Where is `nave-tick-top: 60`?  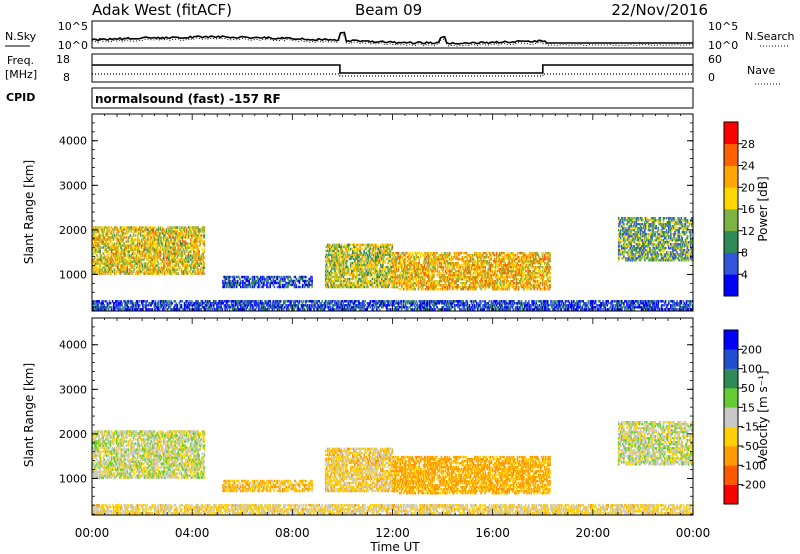 nave-tick-top: 60 is located at coordinates (715, 59).